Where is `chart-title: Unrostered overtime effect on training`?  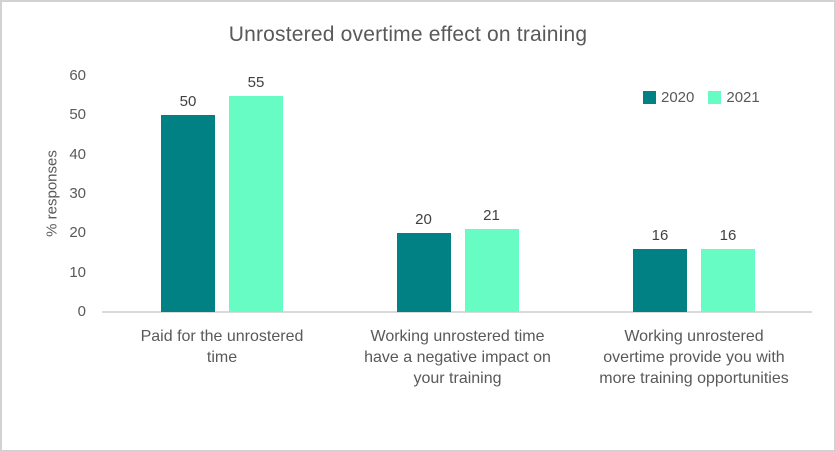
chart-title: Unrostered overtime effect on training is located at coordinates (408, 34).